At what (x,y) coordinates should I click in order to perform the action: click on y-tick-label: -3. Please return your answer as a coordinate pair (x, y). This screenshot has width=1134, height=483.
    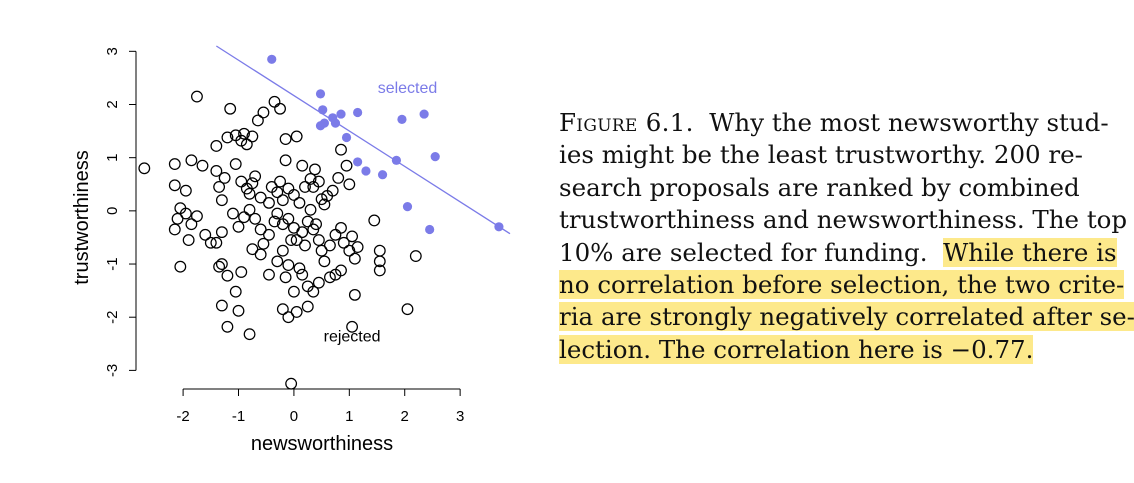
    Looking at the image, I should click on (112, 370).